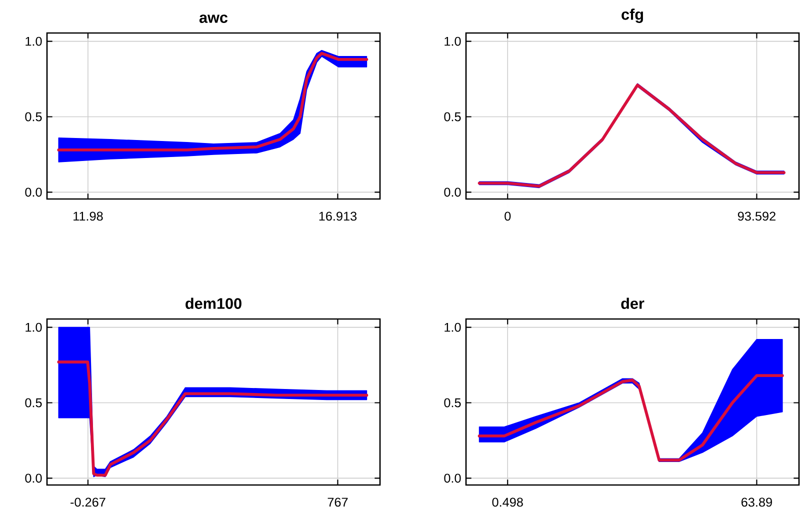 The height and width of the screenshot is (518, 806). What do you see at coordinates (632, 303) in the screenshot?
I see `chart-title: der` at bounding box center [632, 303].